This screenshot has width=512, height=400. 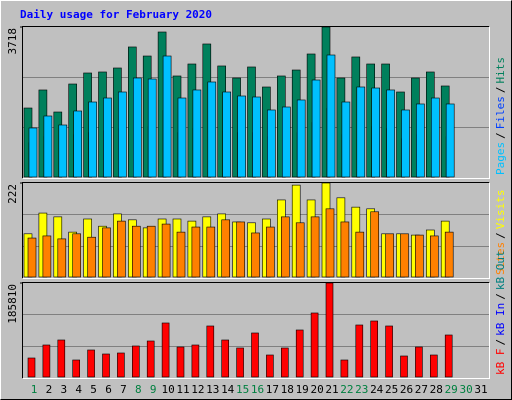 I want to click on x-tick-label: 2, so click(x=49, y=389).